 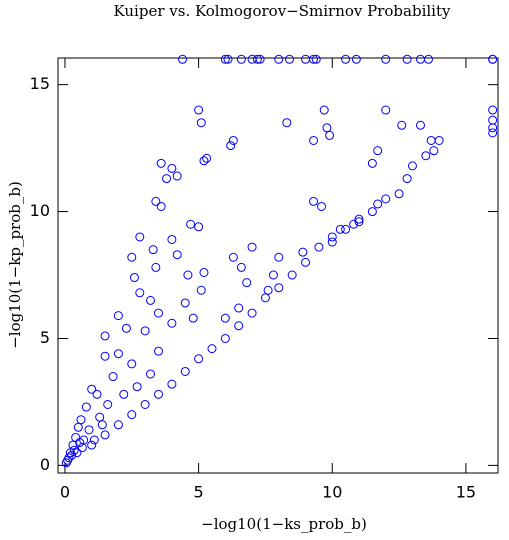 I want to click on y-tick-label: 15, so click(x=40, y=83).